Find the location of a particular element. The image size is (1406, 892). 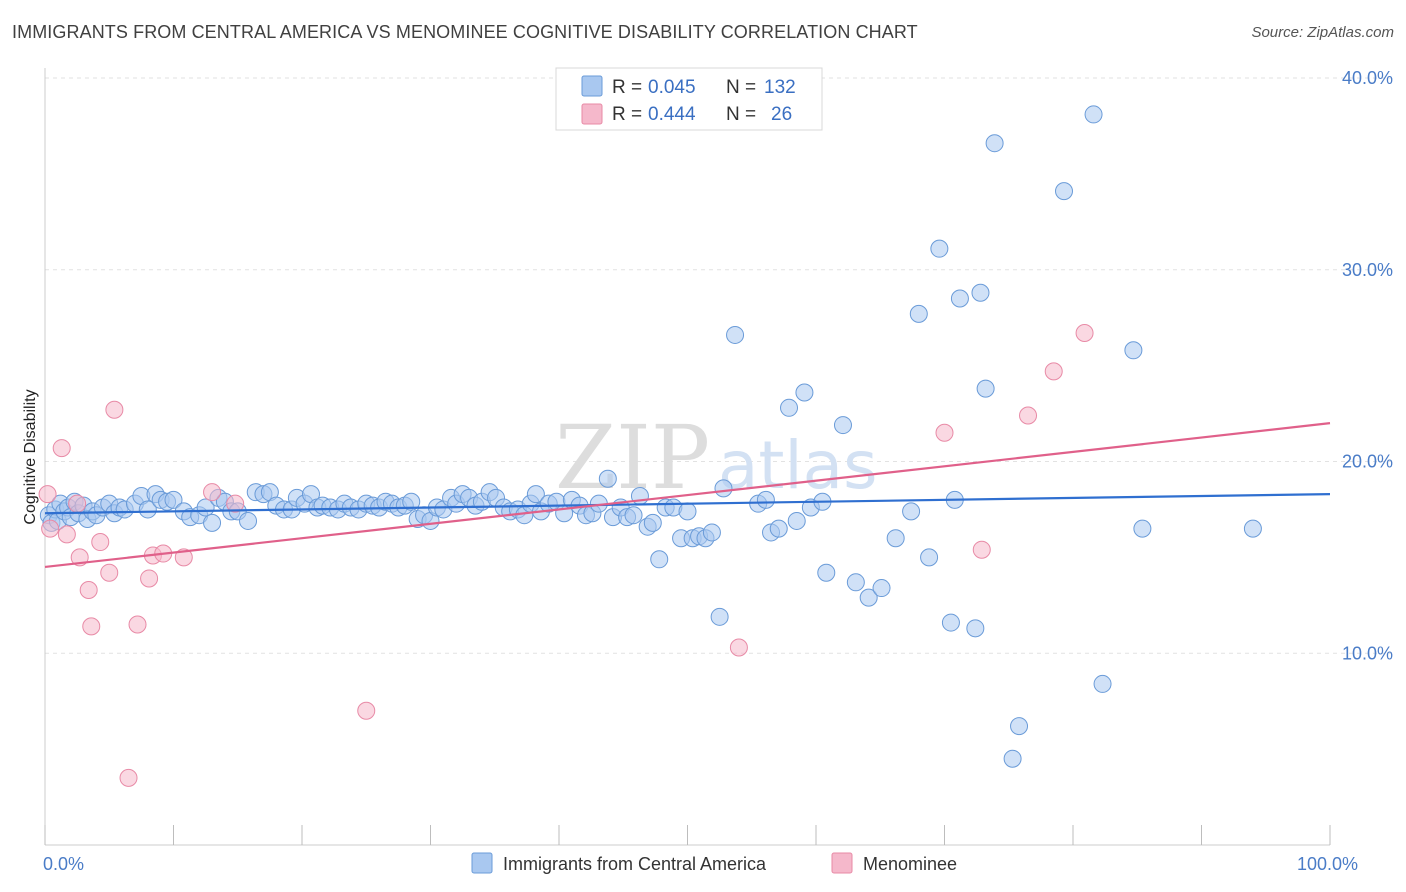

source-label: Source: ZipAtlas.com is located at coordinates (1322, 32).